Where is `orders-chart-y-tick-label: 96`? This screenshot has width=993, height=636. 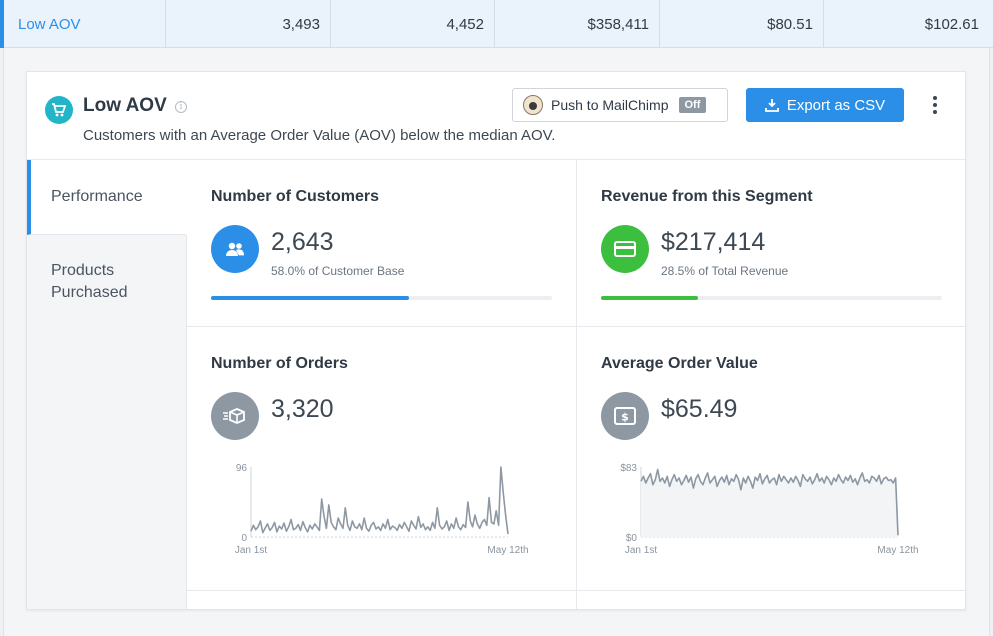 orders-chart-y-tick-label: 96 is located at coordinates (242, 468).